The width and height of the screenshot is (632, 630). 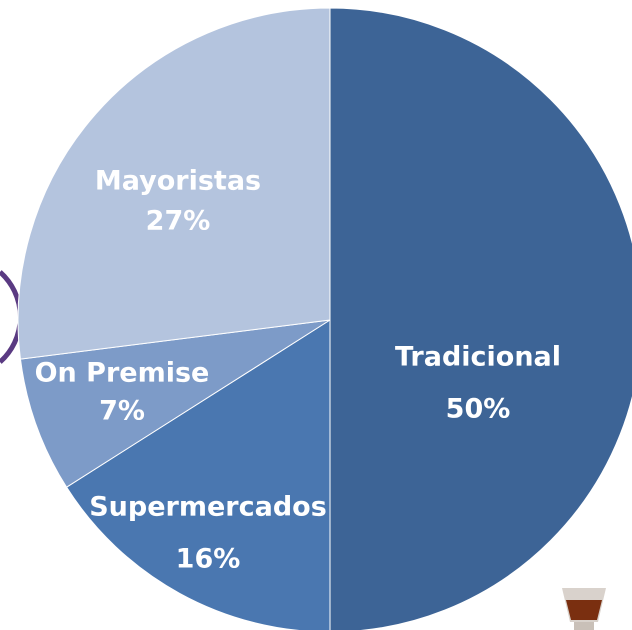 What do you see at coordinates (478, 409) in the screenshot?
I see `slice-value-label: 50%` at bounding box center [478, 409].